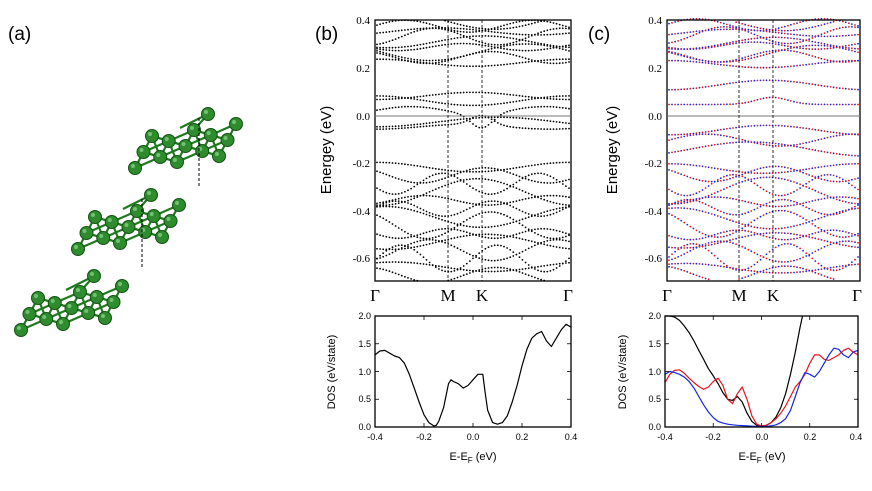  What do you see at coordinates (363, 69) in the screenshot?
I see `band-b-ytick: 0.2` at bounding box center [363, 69].